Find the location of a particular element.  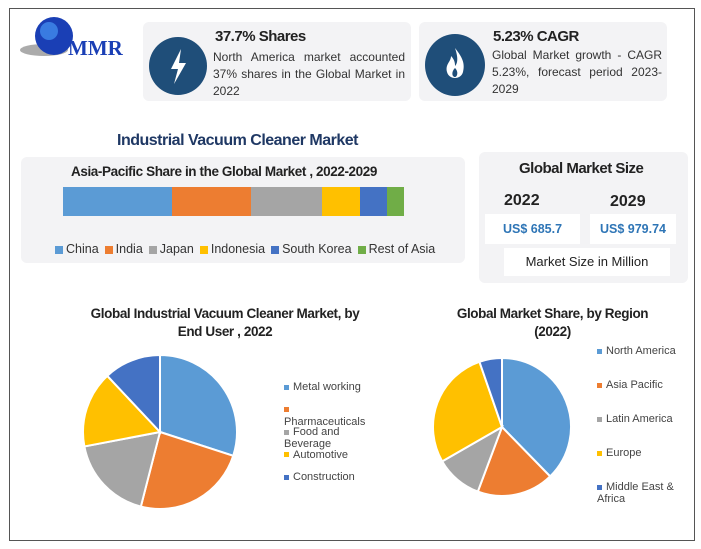

bar-segment-china is located at coordinates (118, 201).